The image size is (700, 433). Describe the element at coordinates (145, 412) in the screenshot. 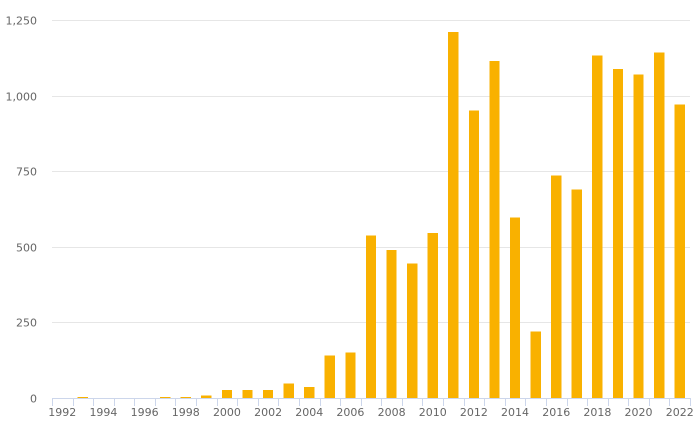

I see `x-tick-label: 1996` at that location.